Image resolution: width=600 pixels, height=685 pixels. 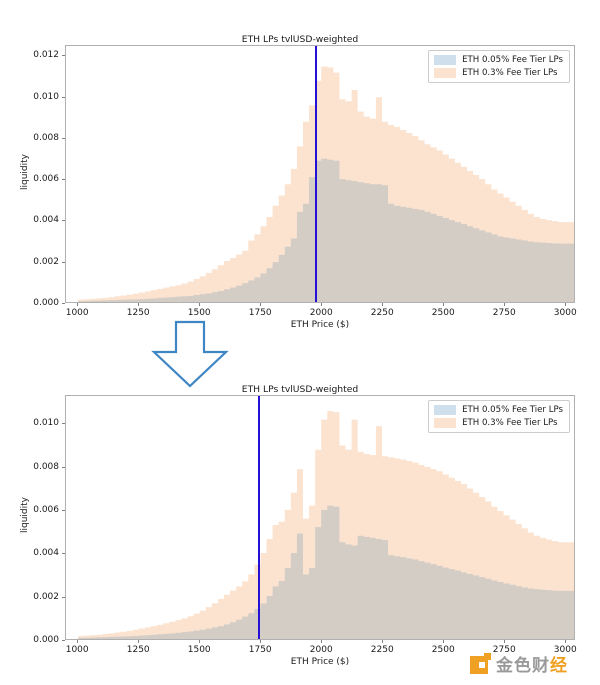 I want to click on watermark-text-accent: 经, so click(x=559, y=666).